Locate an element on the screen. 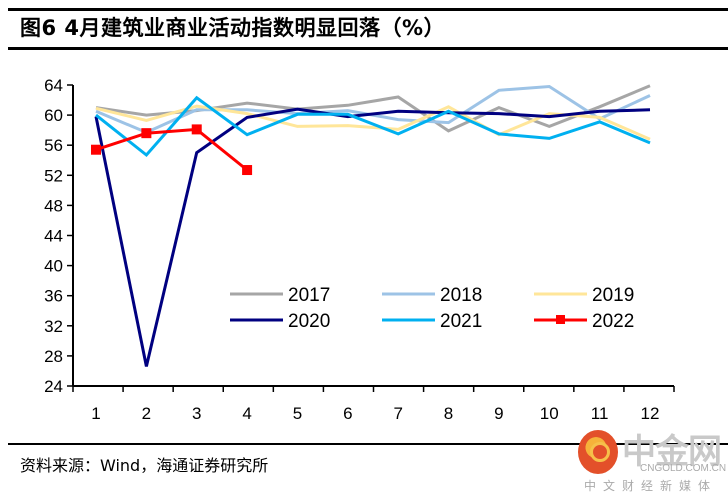  footer-rule is located at coordinates (368, 444).